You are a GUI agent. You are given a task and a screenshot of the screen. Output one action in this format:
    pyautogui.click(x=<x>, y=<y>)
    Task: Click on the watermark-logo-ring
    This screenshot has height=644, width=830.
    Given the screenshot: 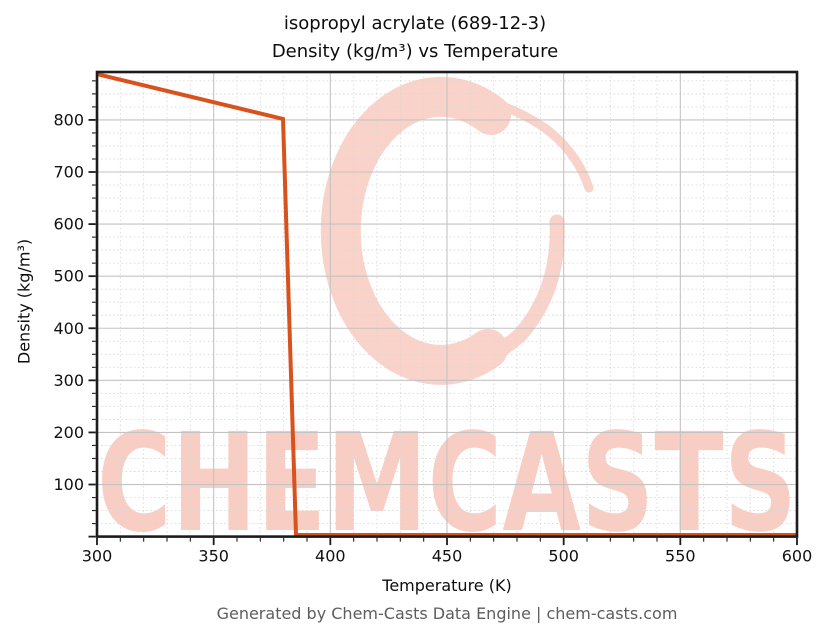 What is the action you would take?
    pyautogui.click(x=415, y=230)
    